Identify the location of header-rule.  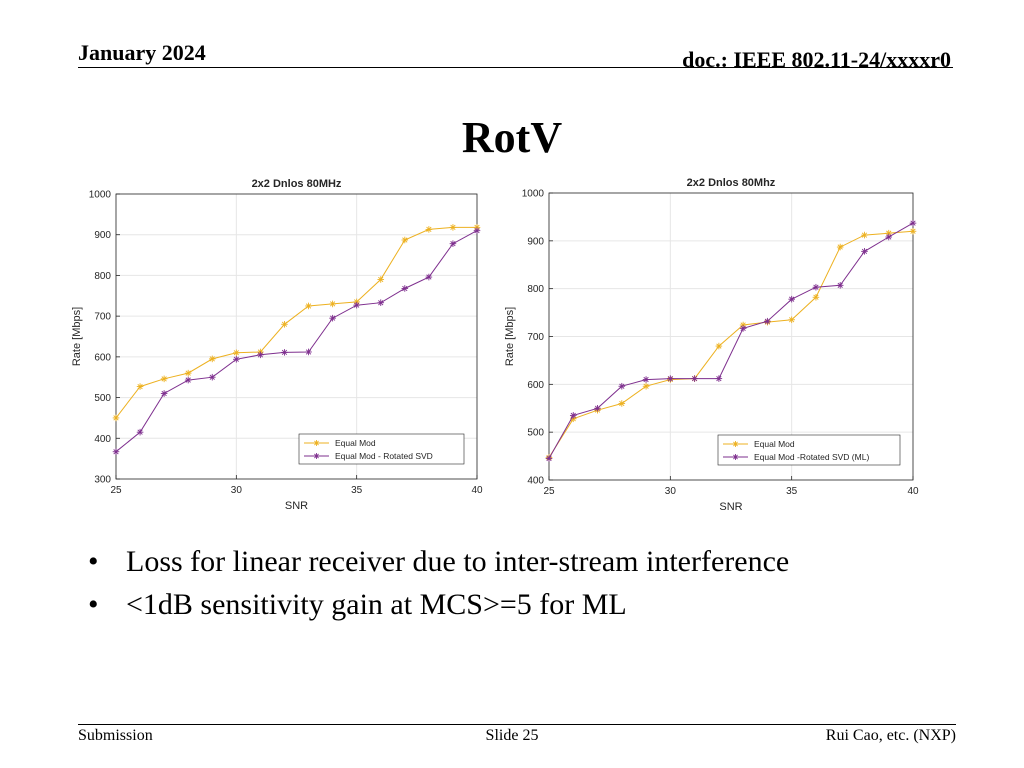
(515, 67).